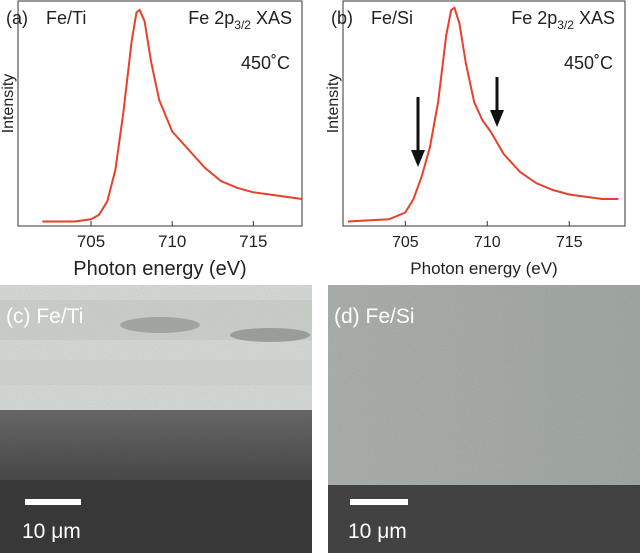 Image resolution: width=640 pixels, height=553 pixels. Describe the element at coordinates (457, 122) in the screenshot. I see `arrows` at that location.